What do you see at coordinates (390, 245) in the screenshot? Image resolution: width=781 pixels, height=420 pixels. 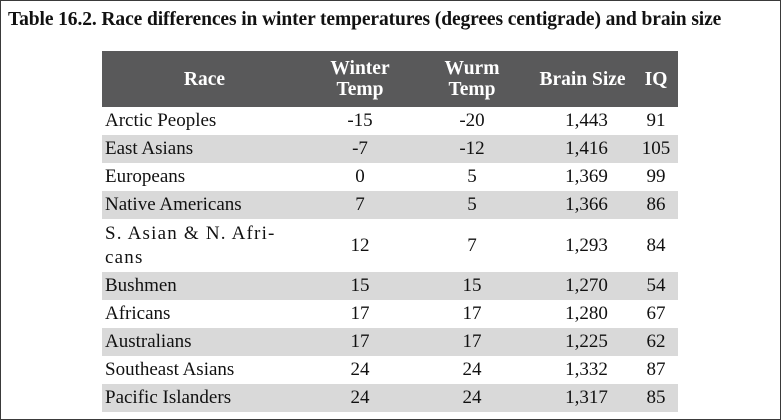 I see `table-row: S. Asian & N. Afri- cans 12 7 1,293 84` at bounding box center [390, 245].